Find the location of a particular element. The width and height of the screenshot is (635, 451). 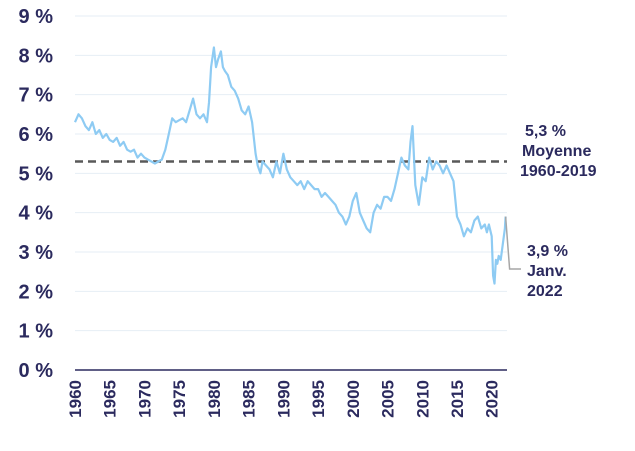

x-tick-label: 1970 is located at coordinates (144, 399).